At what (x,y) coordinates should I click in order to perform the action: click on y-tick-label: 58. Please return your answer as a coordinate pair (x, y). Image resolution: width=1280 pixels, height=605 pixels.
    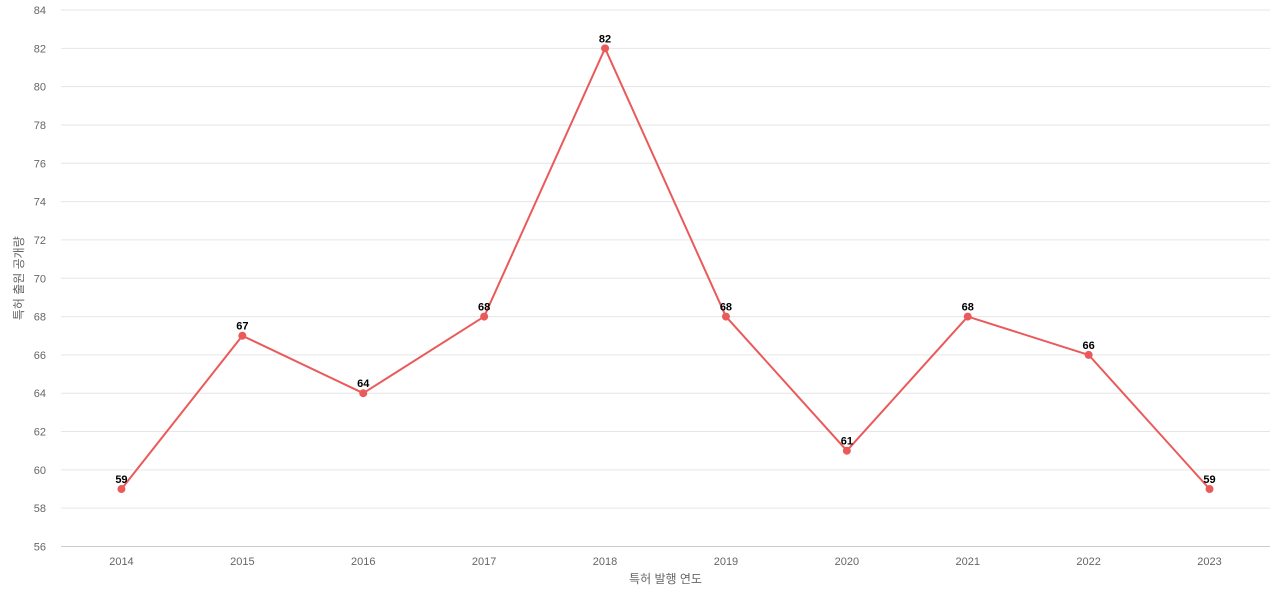
    Looking at the image, I should click on (40, 509).